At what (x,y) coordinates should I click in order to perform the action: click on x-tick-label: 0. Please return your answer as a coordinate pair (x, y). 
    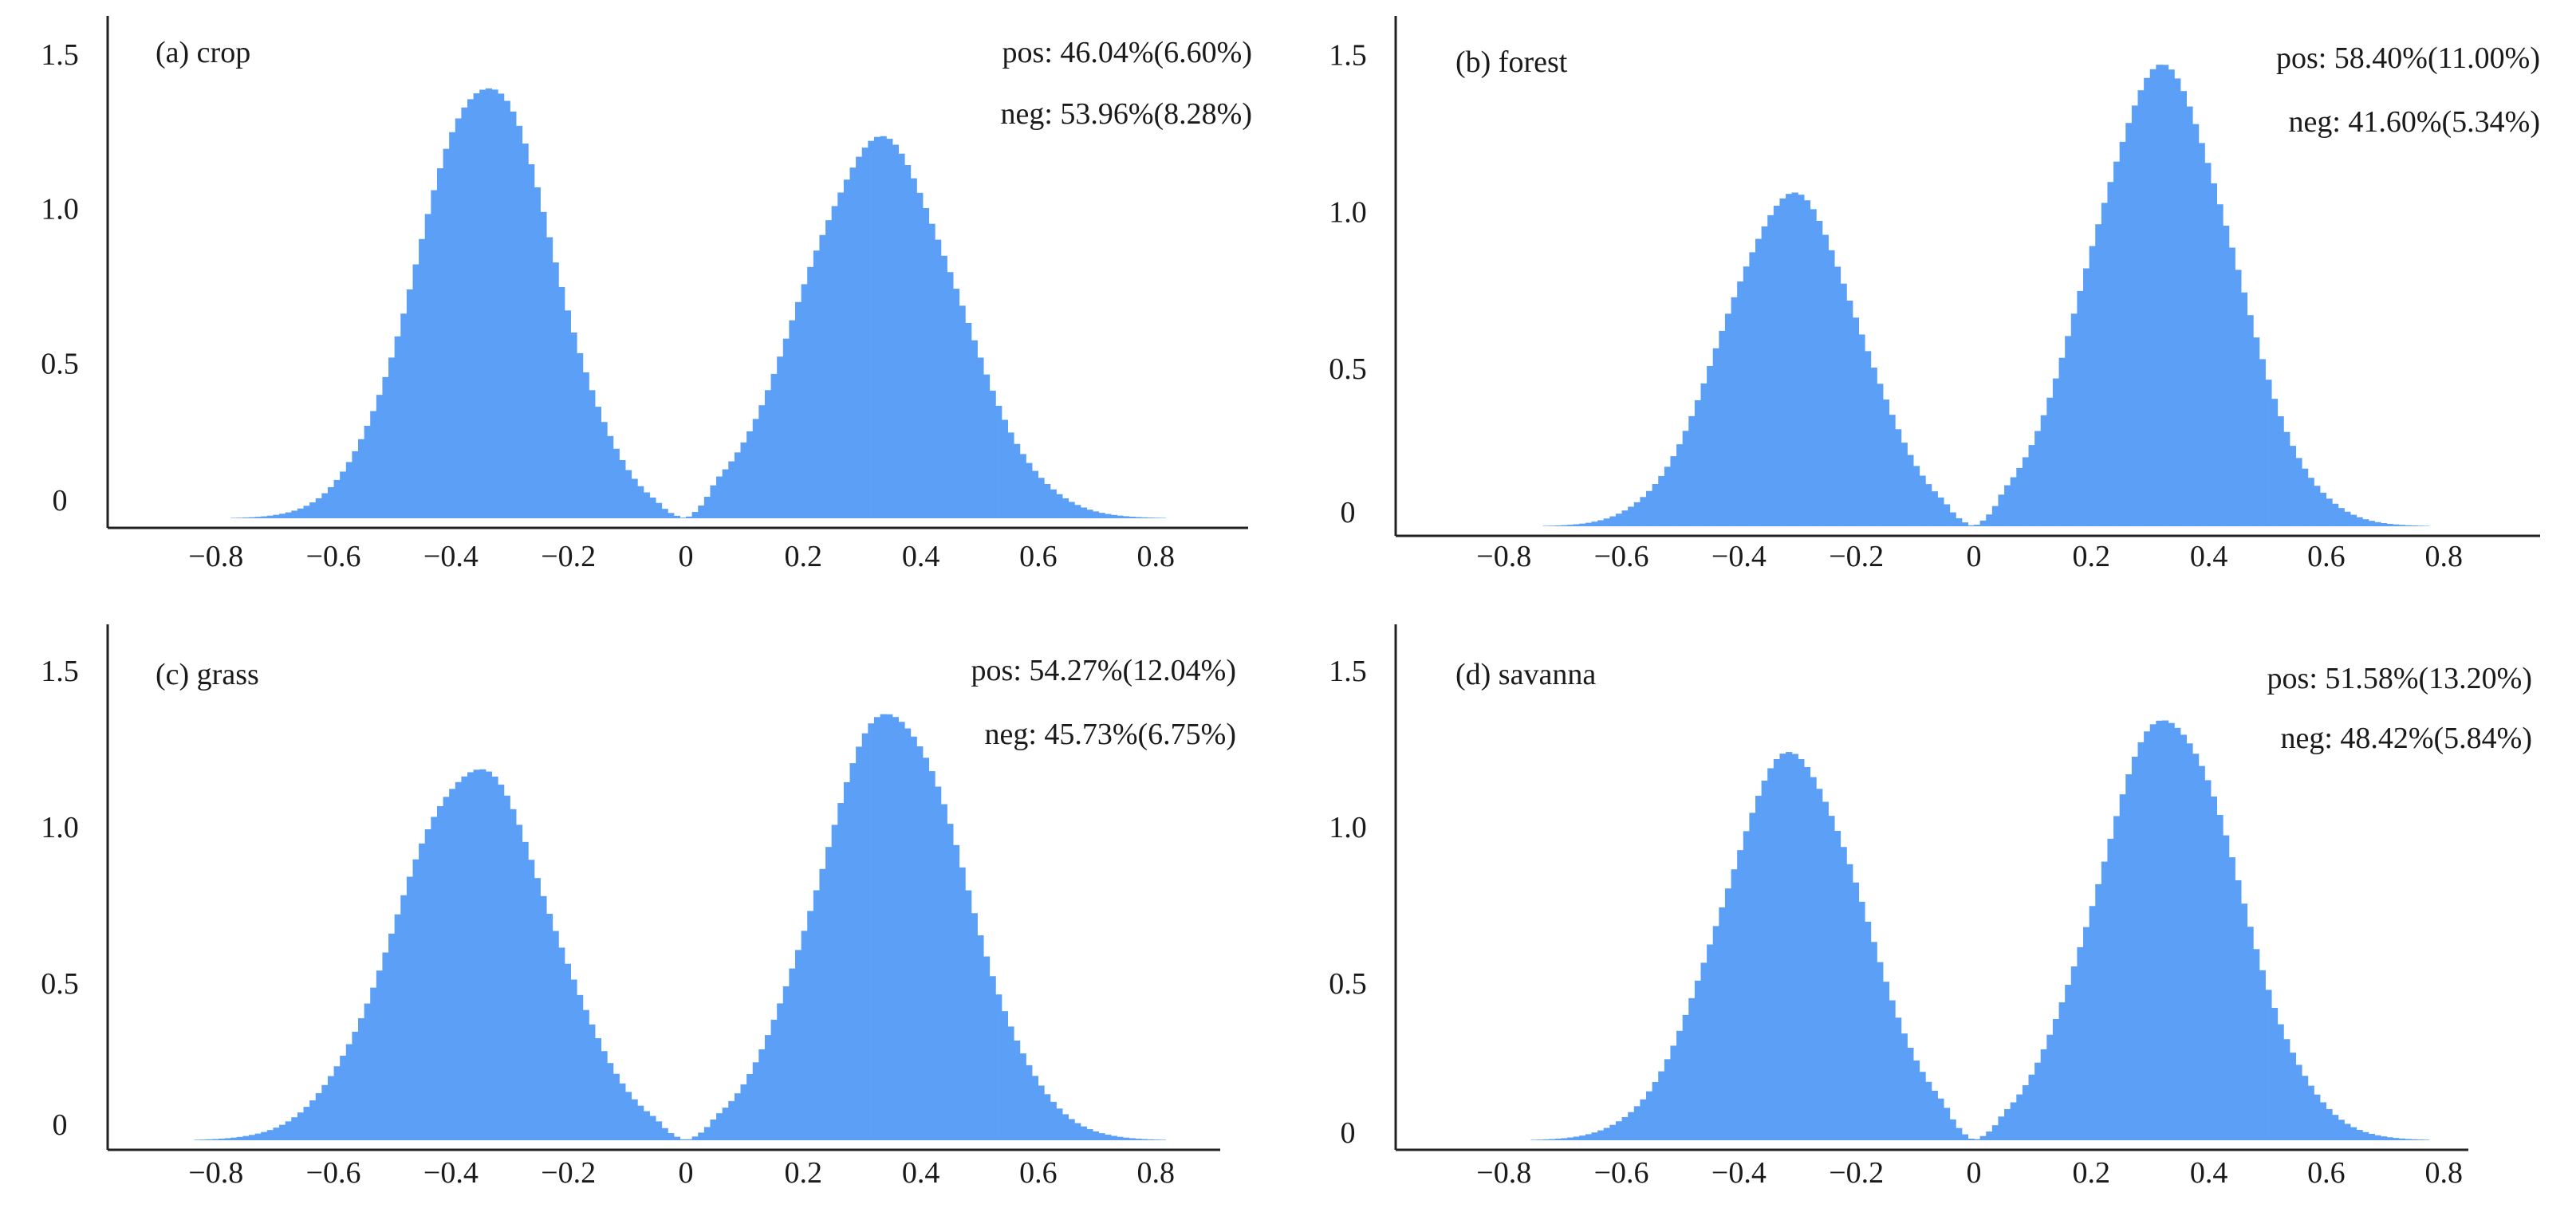
    Looking at the image, I should click on (686, 556).